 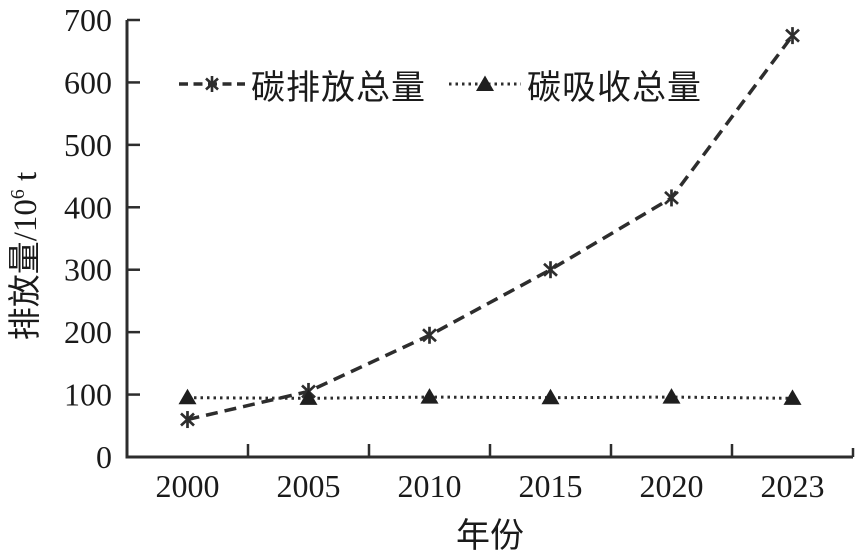 I want to click on x-tick-label: 2000, so click(x=188, y=486).